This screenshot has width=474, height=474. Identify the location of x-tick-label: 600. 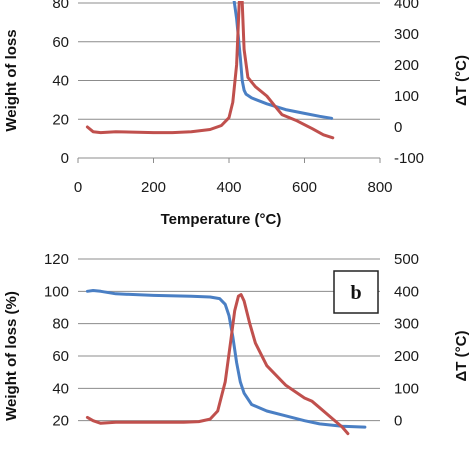
(304, 187).